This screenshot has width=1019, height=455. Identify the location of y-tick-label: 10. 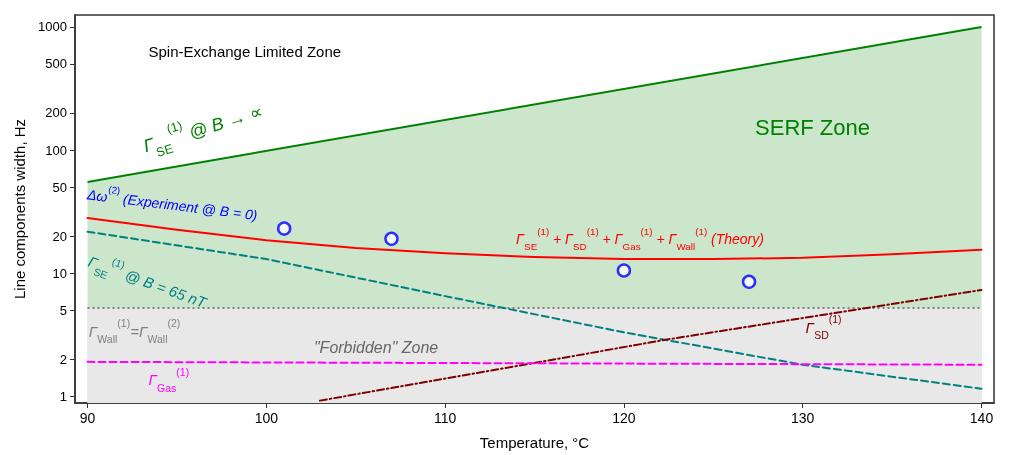
(59, 273).